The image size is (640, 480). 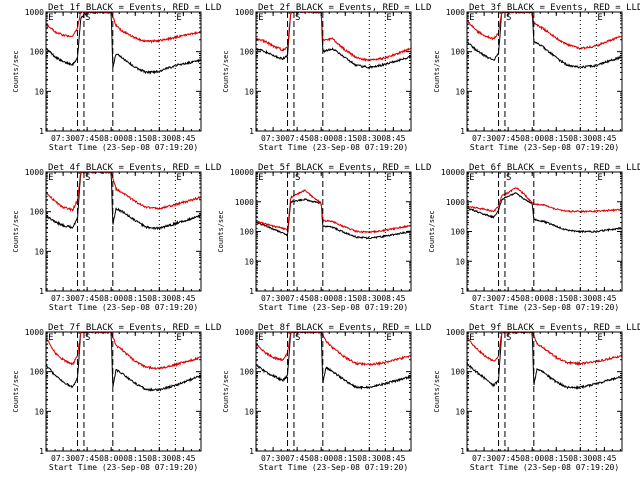 I want to click on panel-title: Det 5f BLACK = Events, RED = LLD, so click(x=344, y=168).